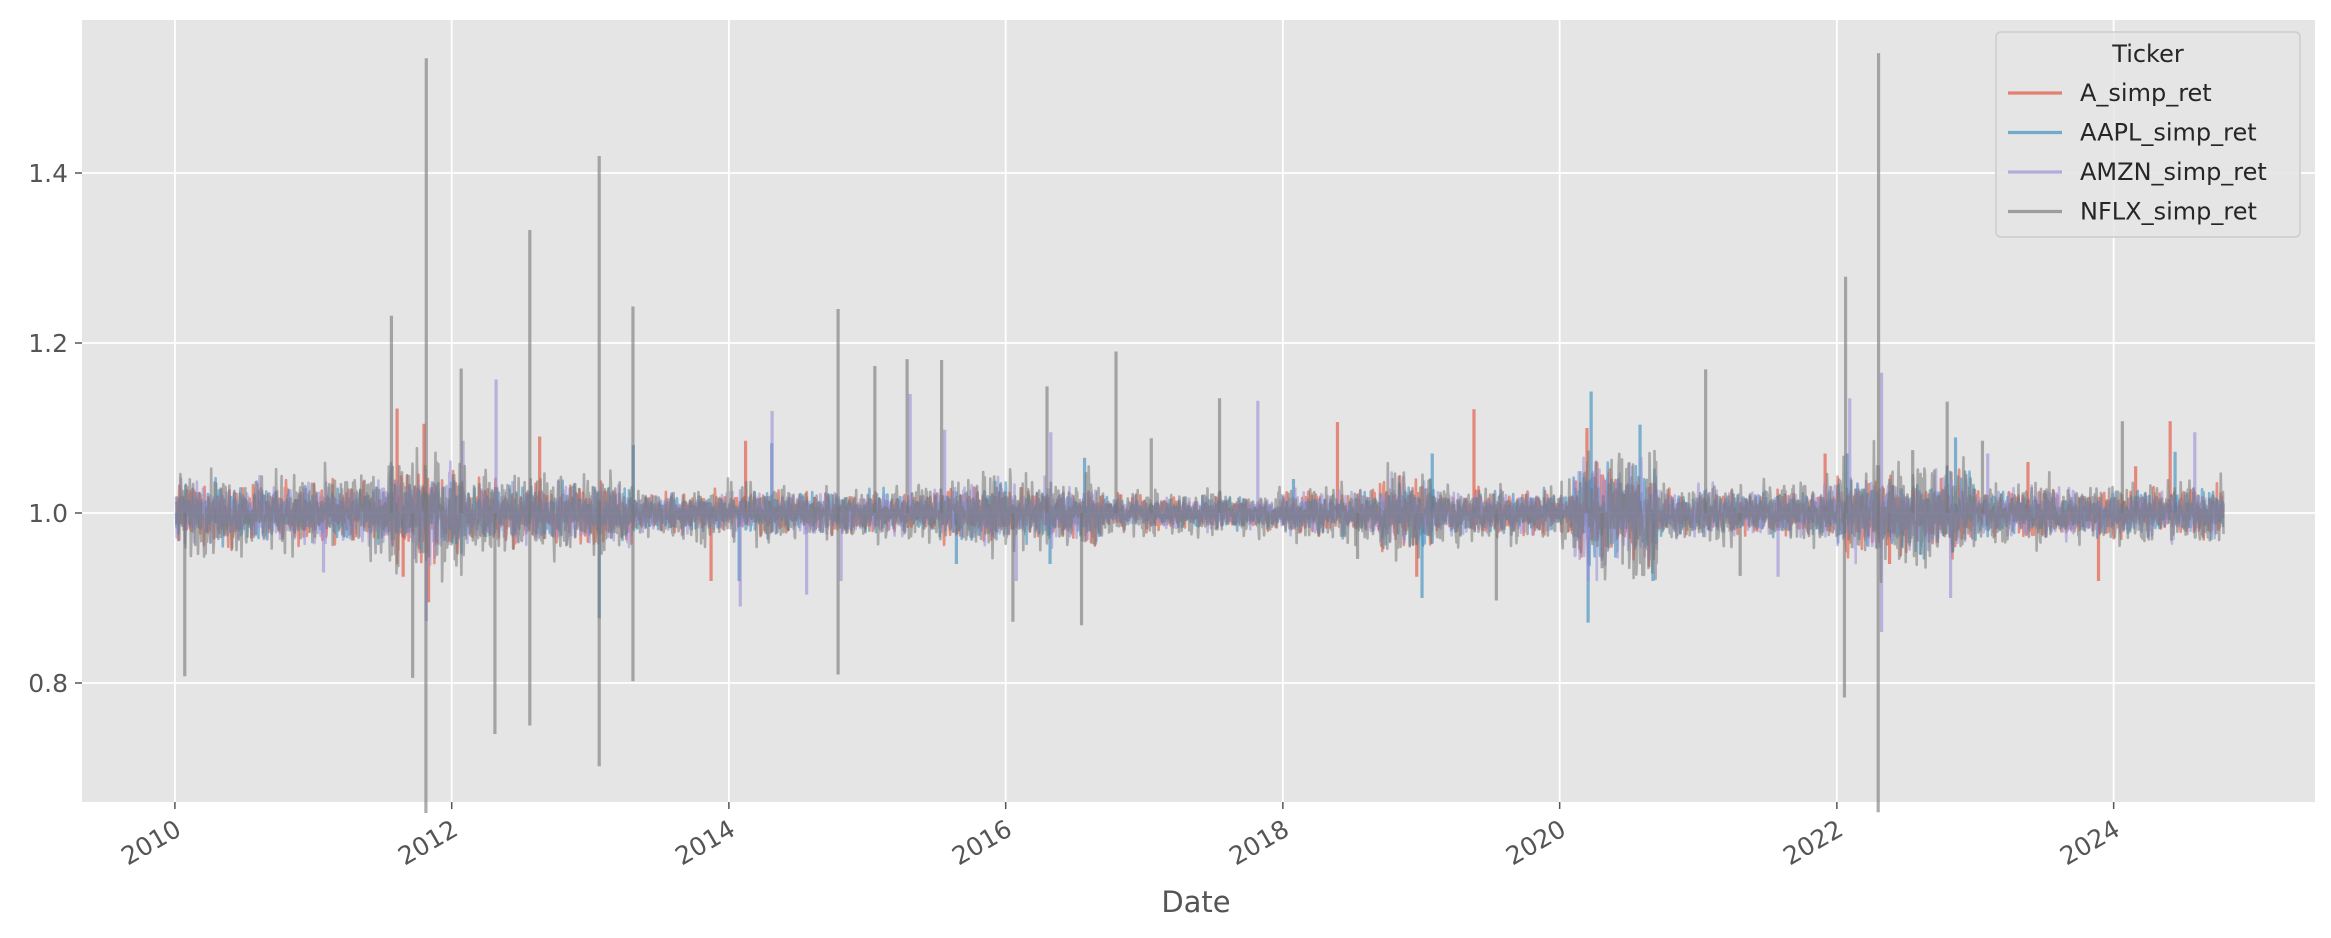  Describe the element at coordinates (151, 842) in the screenshot. I see `x-tick-label: 2010` at that location.